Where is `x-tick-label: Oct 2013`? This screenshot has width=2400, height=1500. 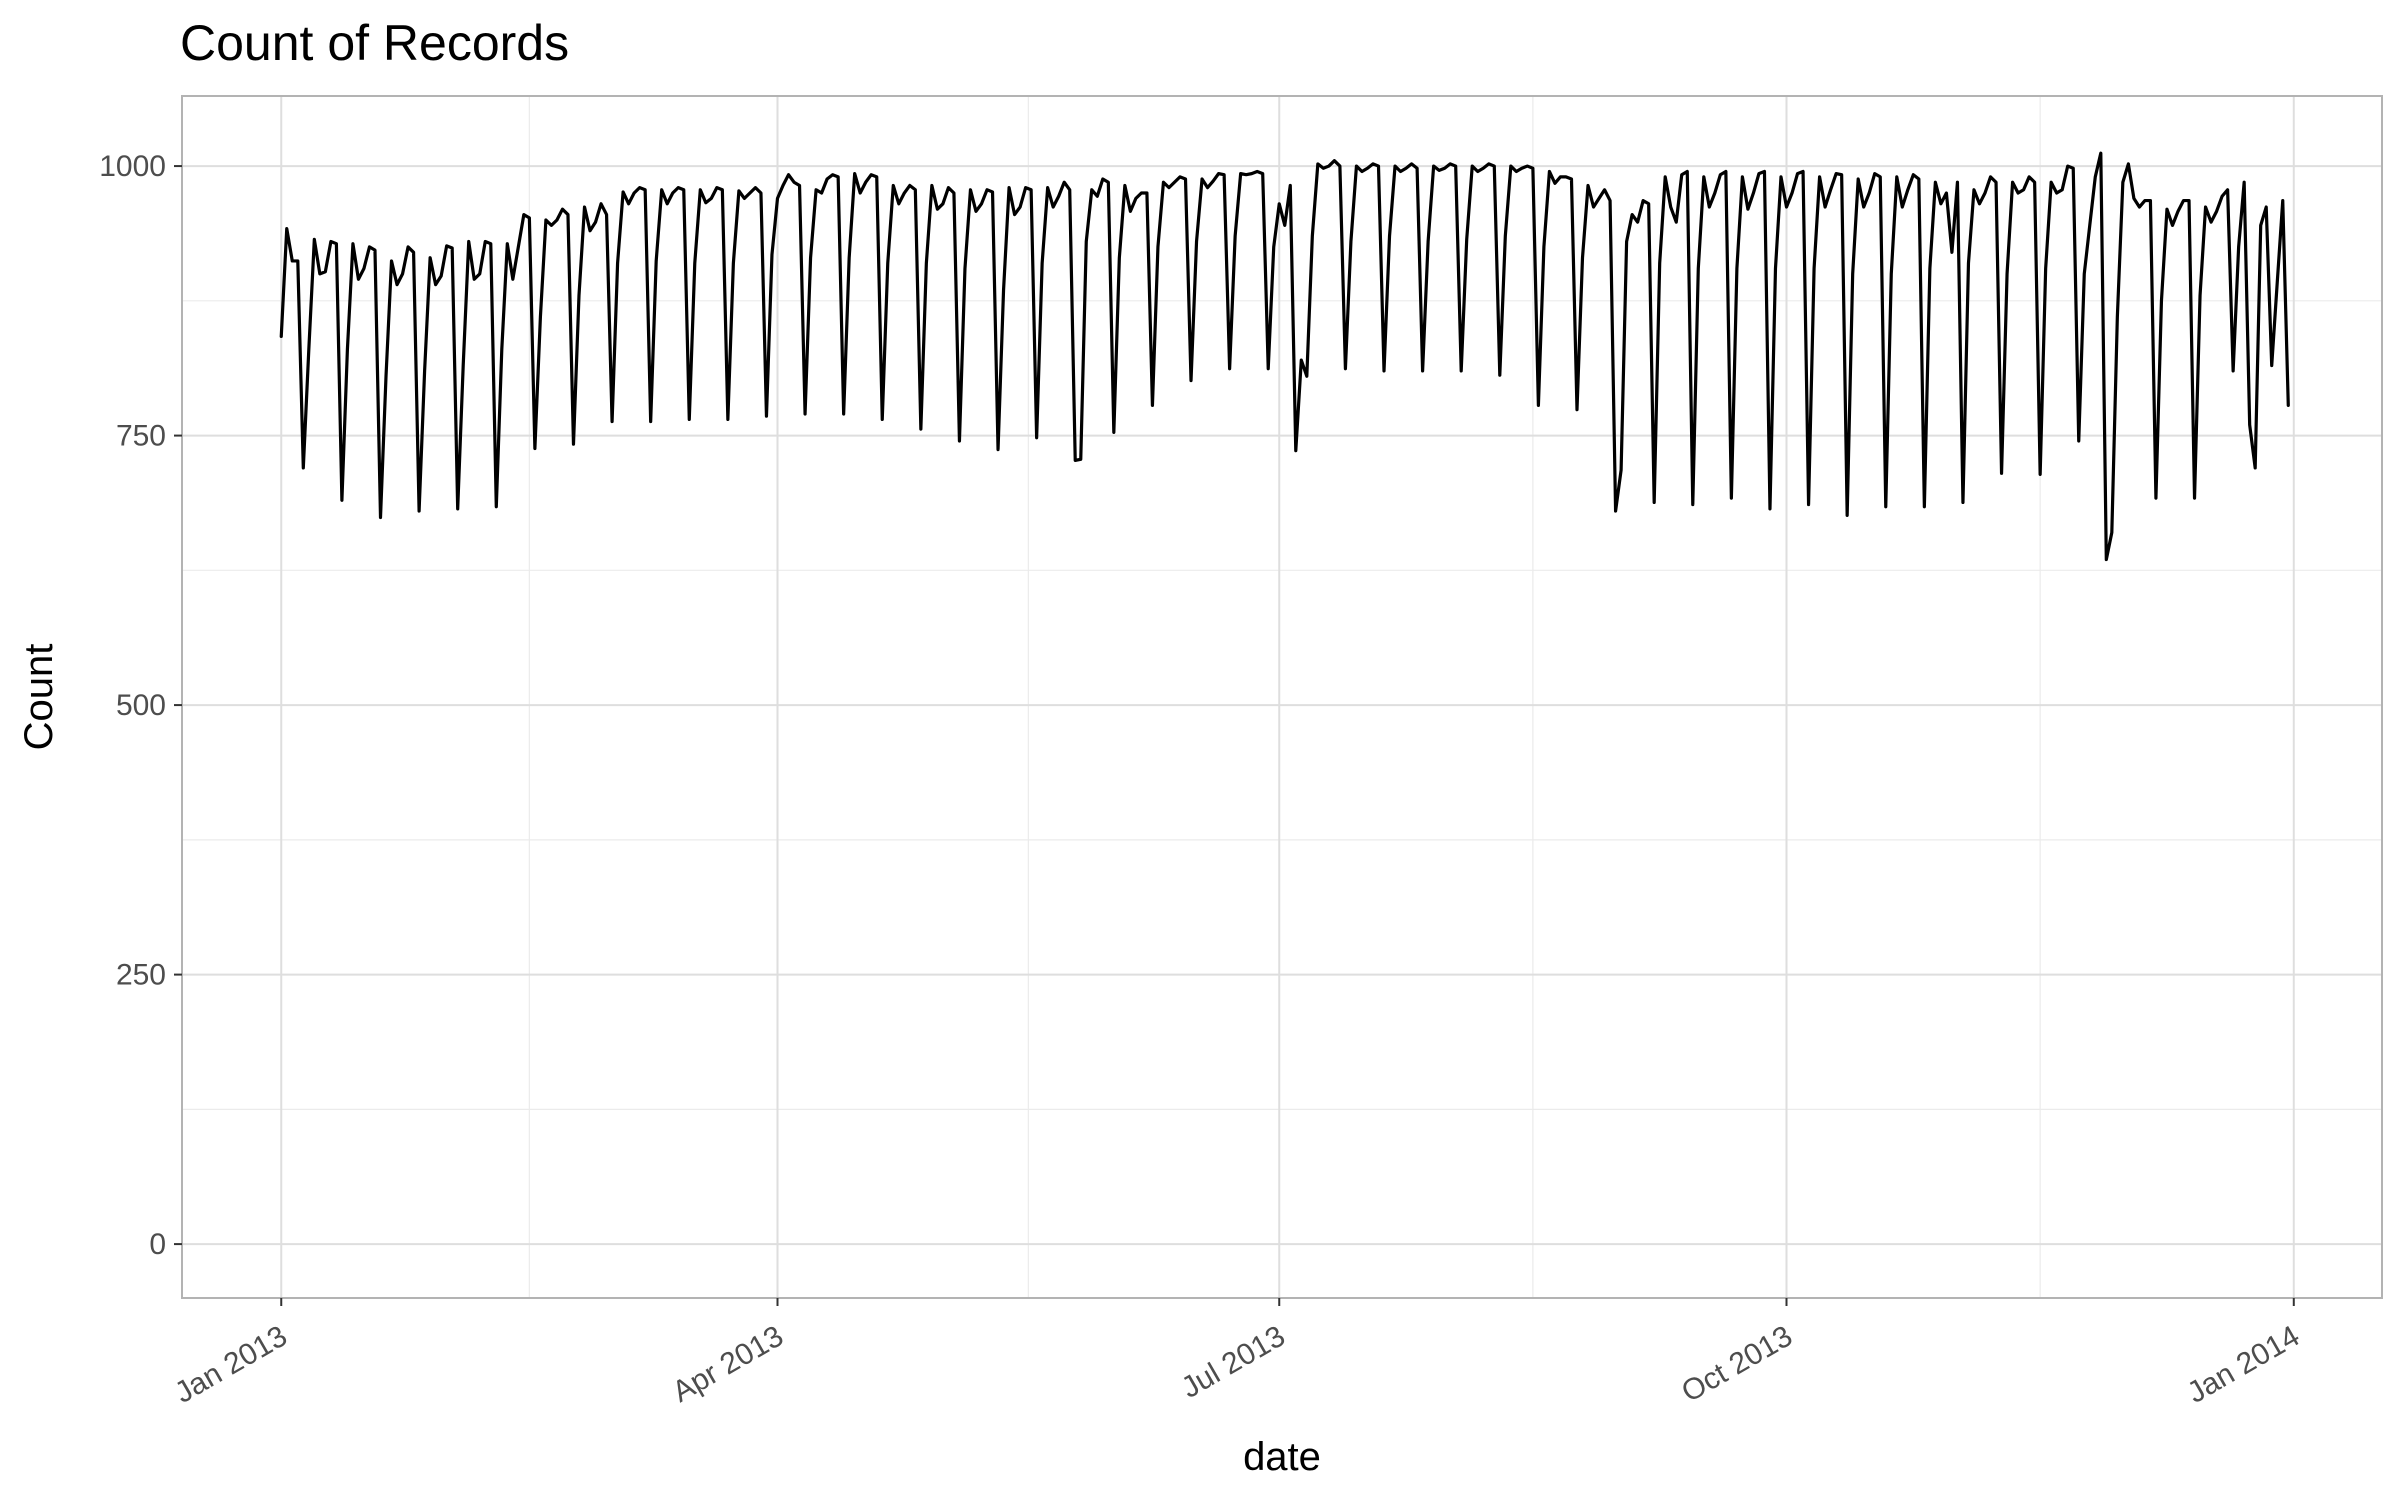 x-tick-label: Oct 2013 is located at coordinates (1737, 1363).